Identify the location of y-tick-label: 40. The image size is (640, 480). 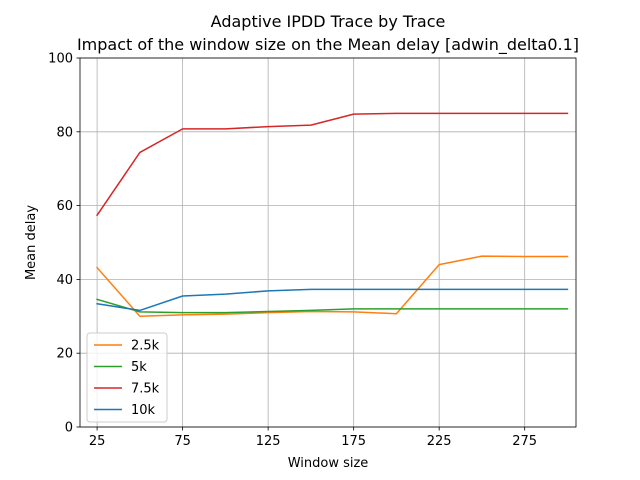
(64, 280).